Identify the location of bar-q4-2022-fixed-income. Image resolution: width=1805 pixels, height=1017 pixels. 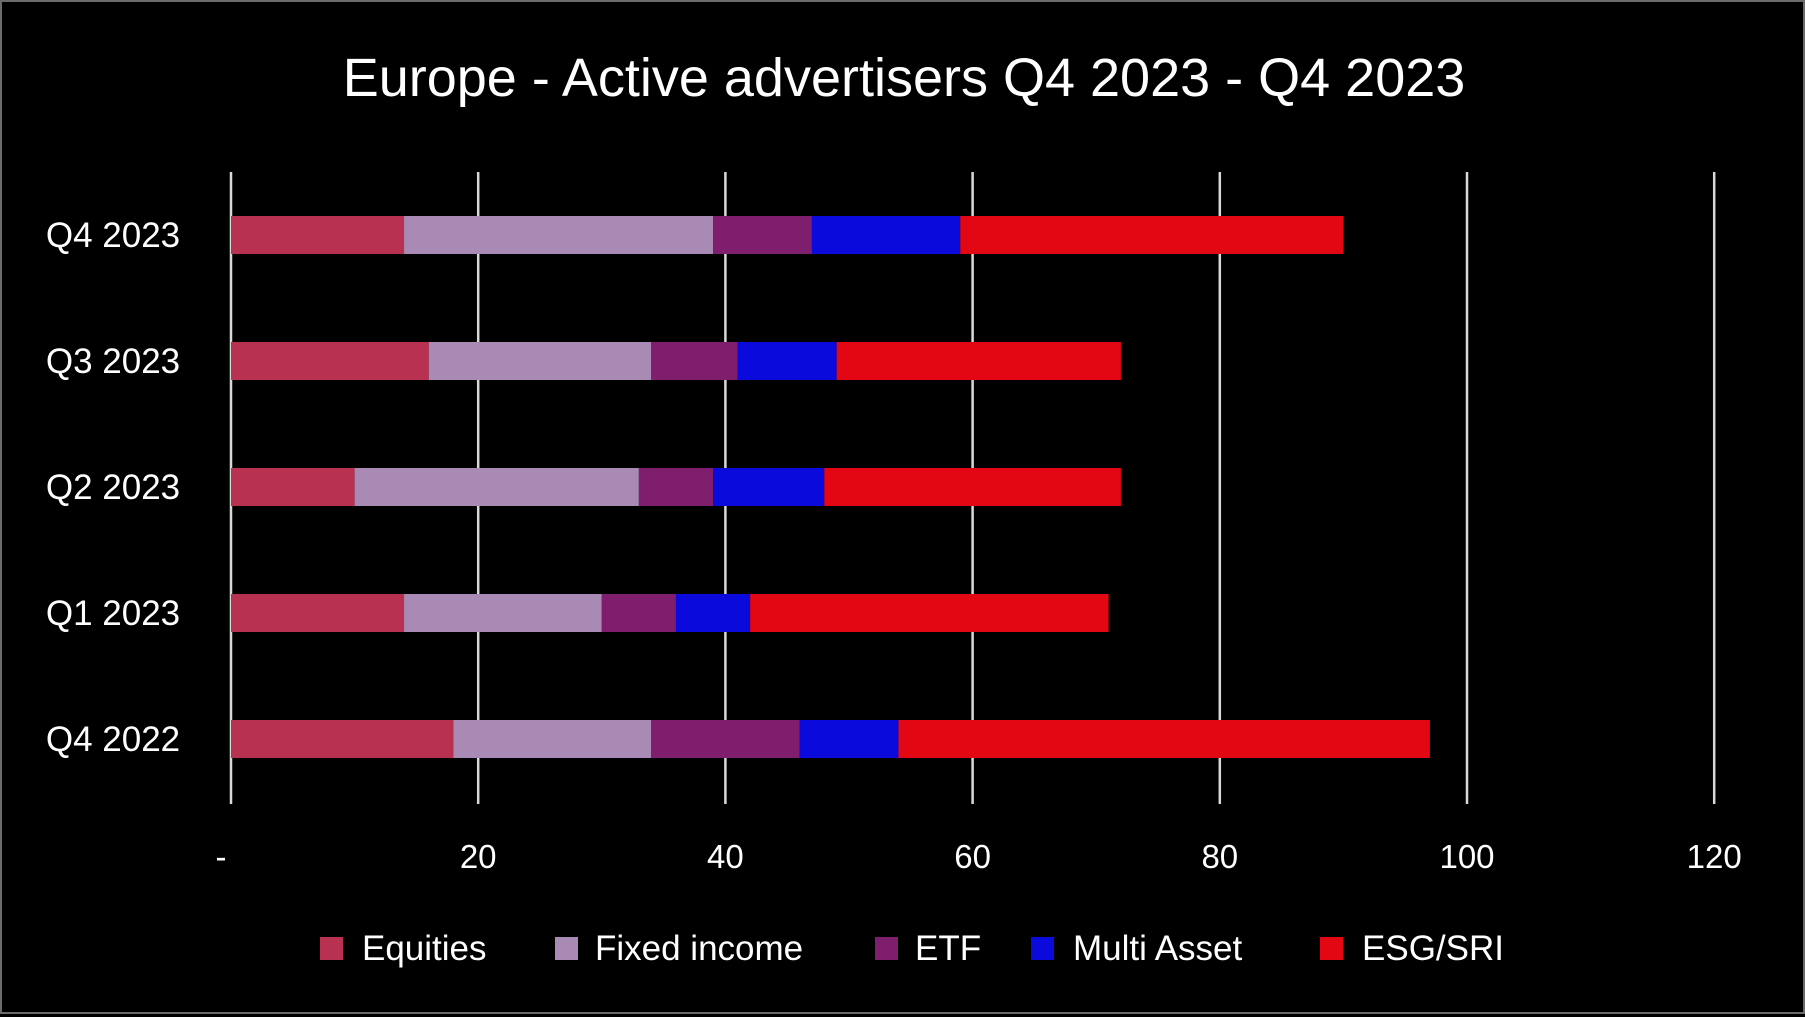
(552, 739).